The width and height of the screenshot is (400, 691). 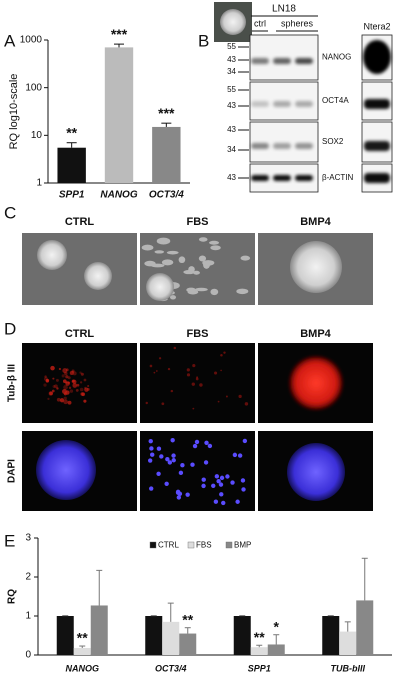 What do you see at coordinates (376, 26) in the screenshot?
I see `control-line-label: Ntera2` at bounding box center [376, 26].